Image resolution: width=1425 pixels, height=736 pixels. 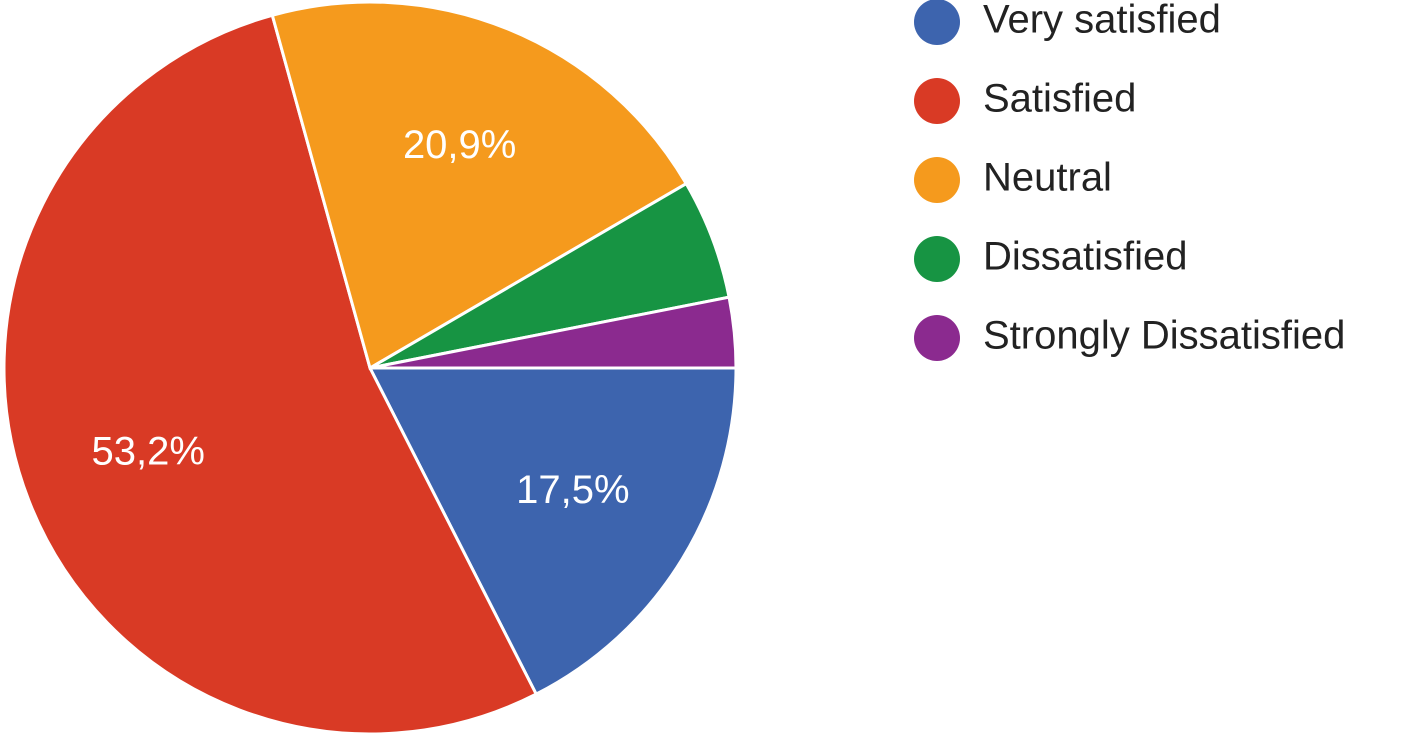 I want to click on slice-label: 20,9%, so click(x=459, y=145).